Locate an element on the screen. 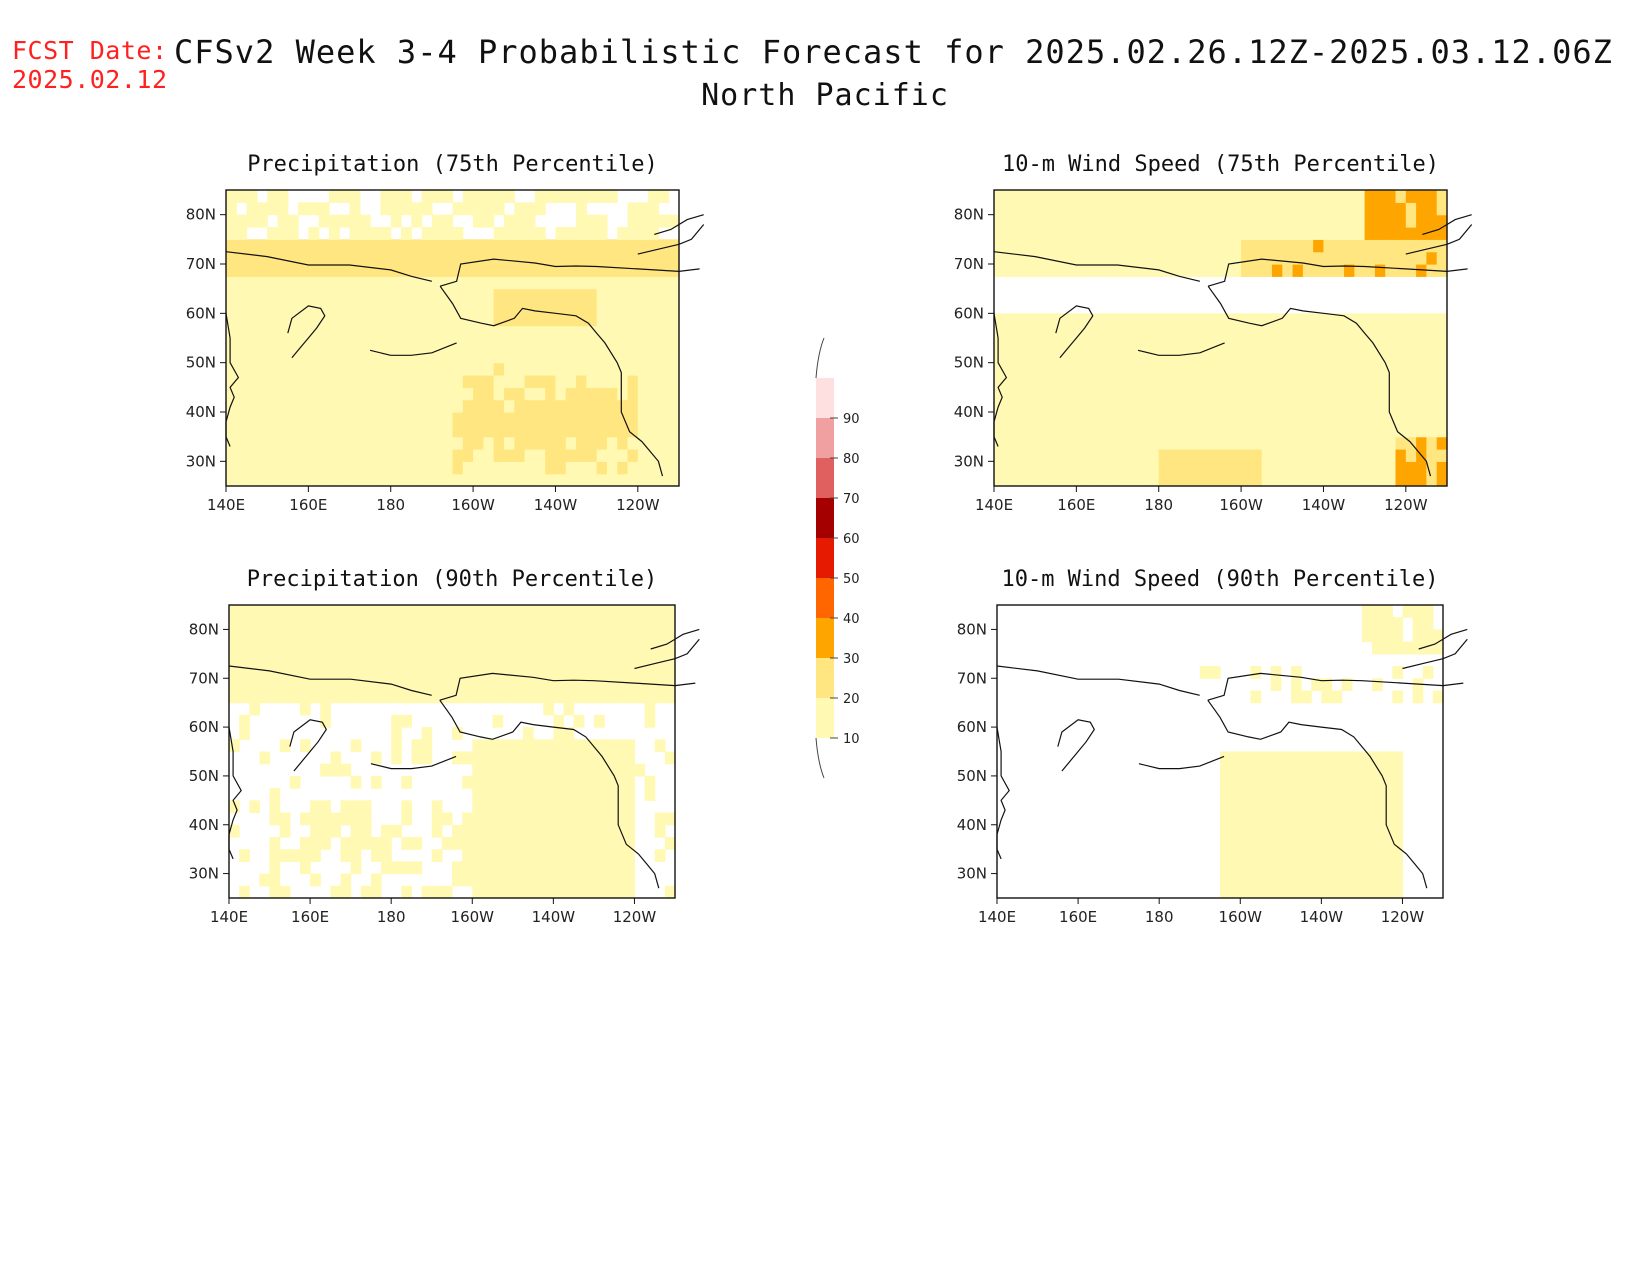 The height and width of the screenshot is (1275, 1650). coastline is located at coordinates (567, 686).